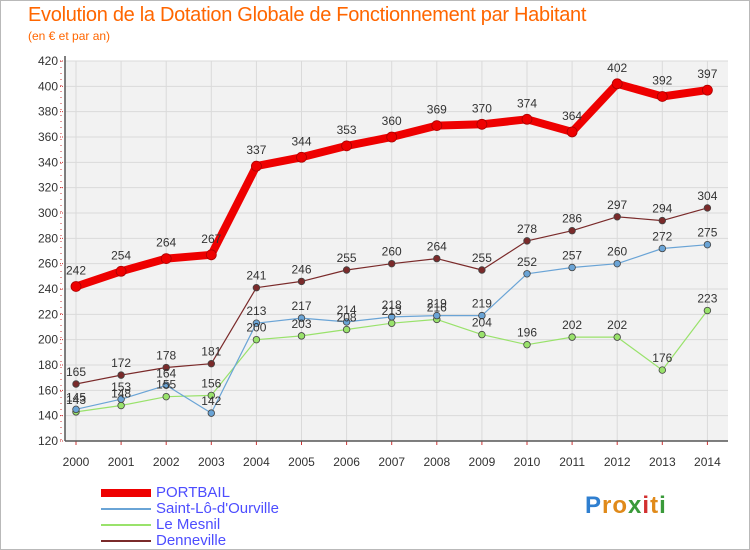 This screenshot has width=750, height=550. Describe the element at coordinates (121, 394) in the screenshot. I see `data-label-le-mesnil: 148` at that location.